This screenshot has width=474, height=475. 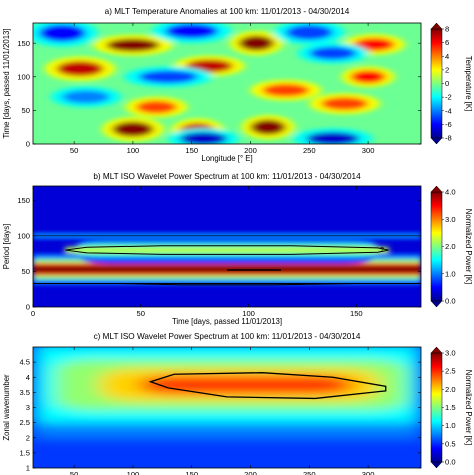 I want to click on colorbar-tick-label: 0.0, so click(x=450, y=301).